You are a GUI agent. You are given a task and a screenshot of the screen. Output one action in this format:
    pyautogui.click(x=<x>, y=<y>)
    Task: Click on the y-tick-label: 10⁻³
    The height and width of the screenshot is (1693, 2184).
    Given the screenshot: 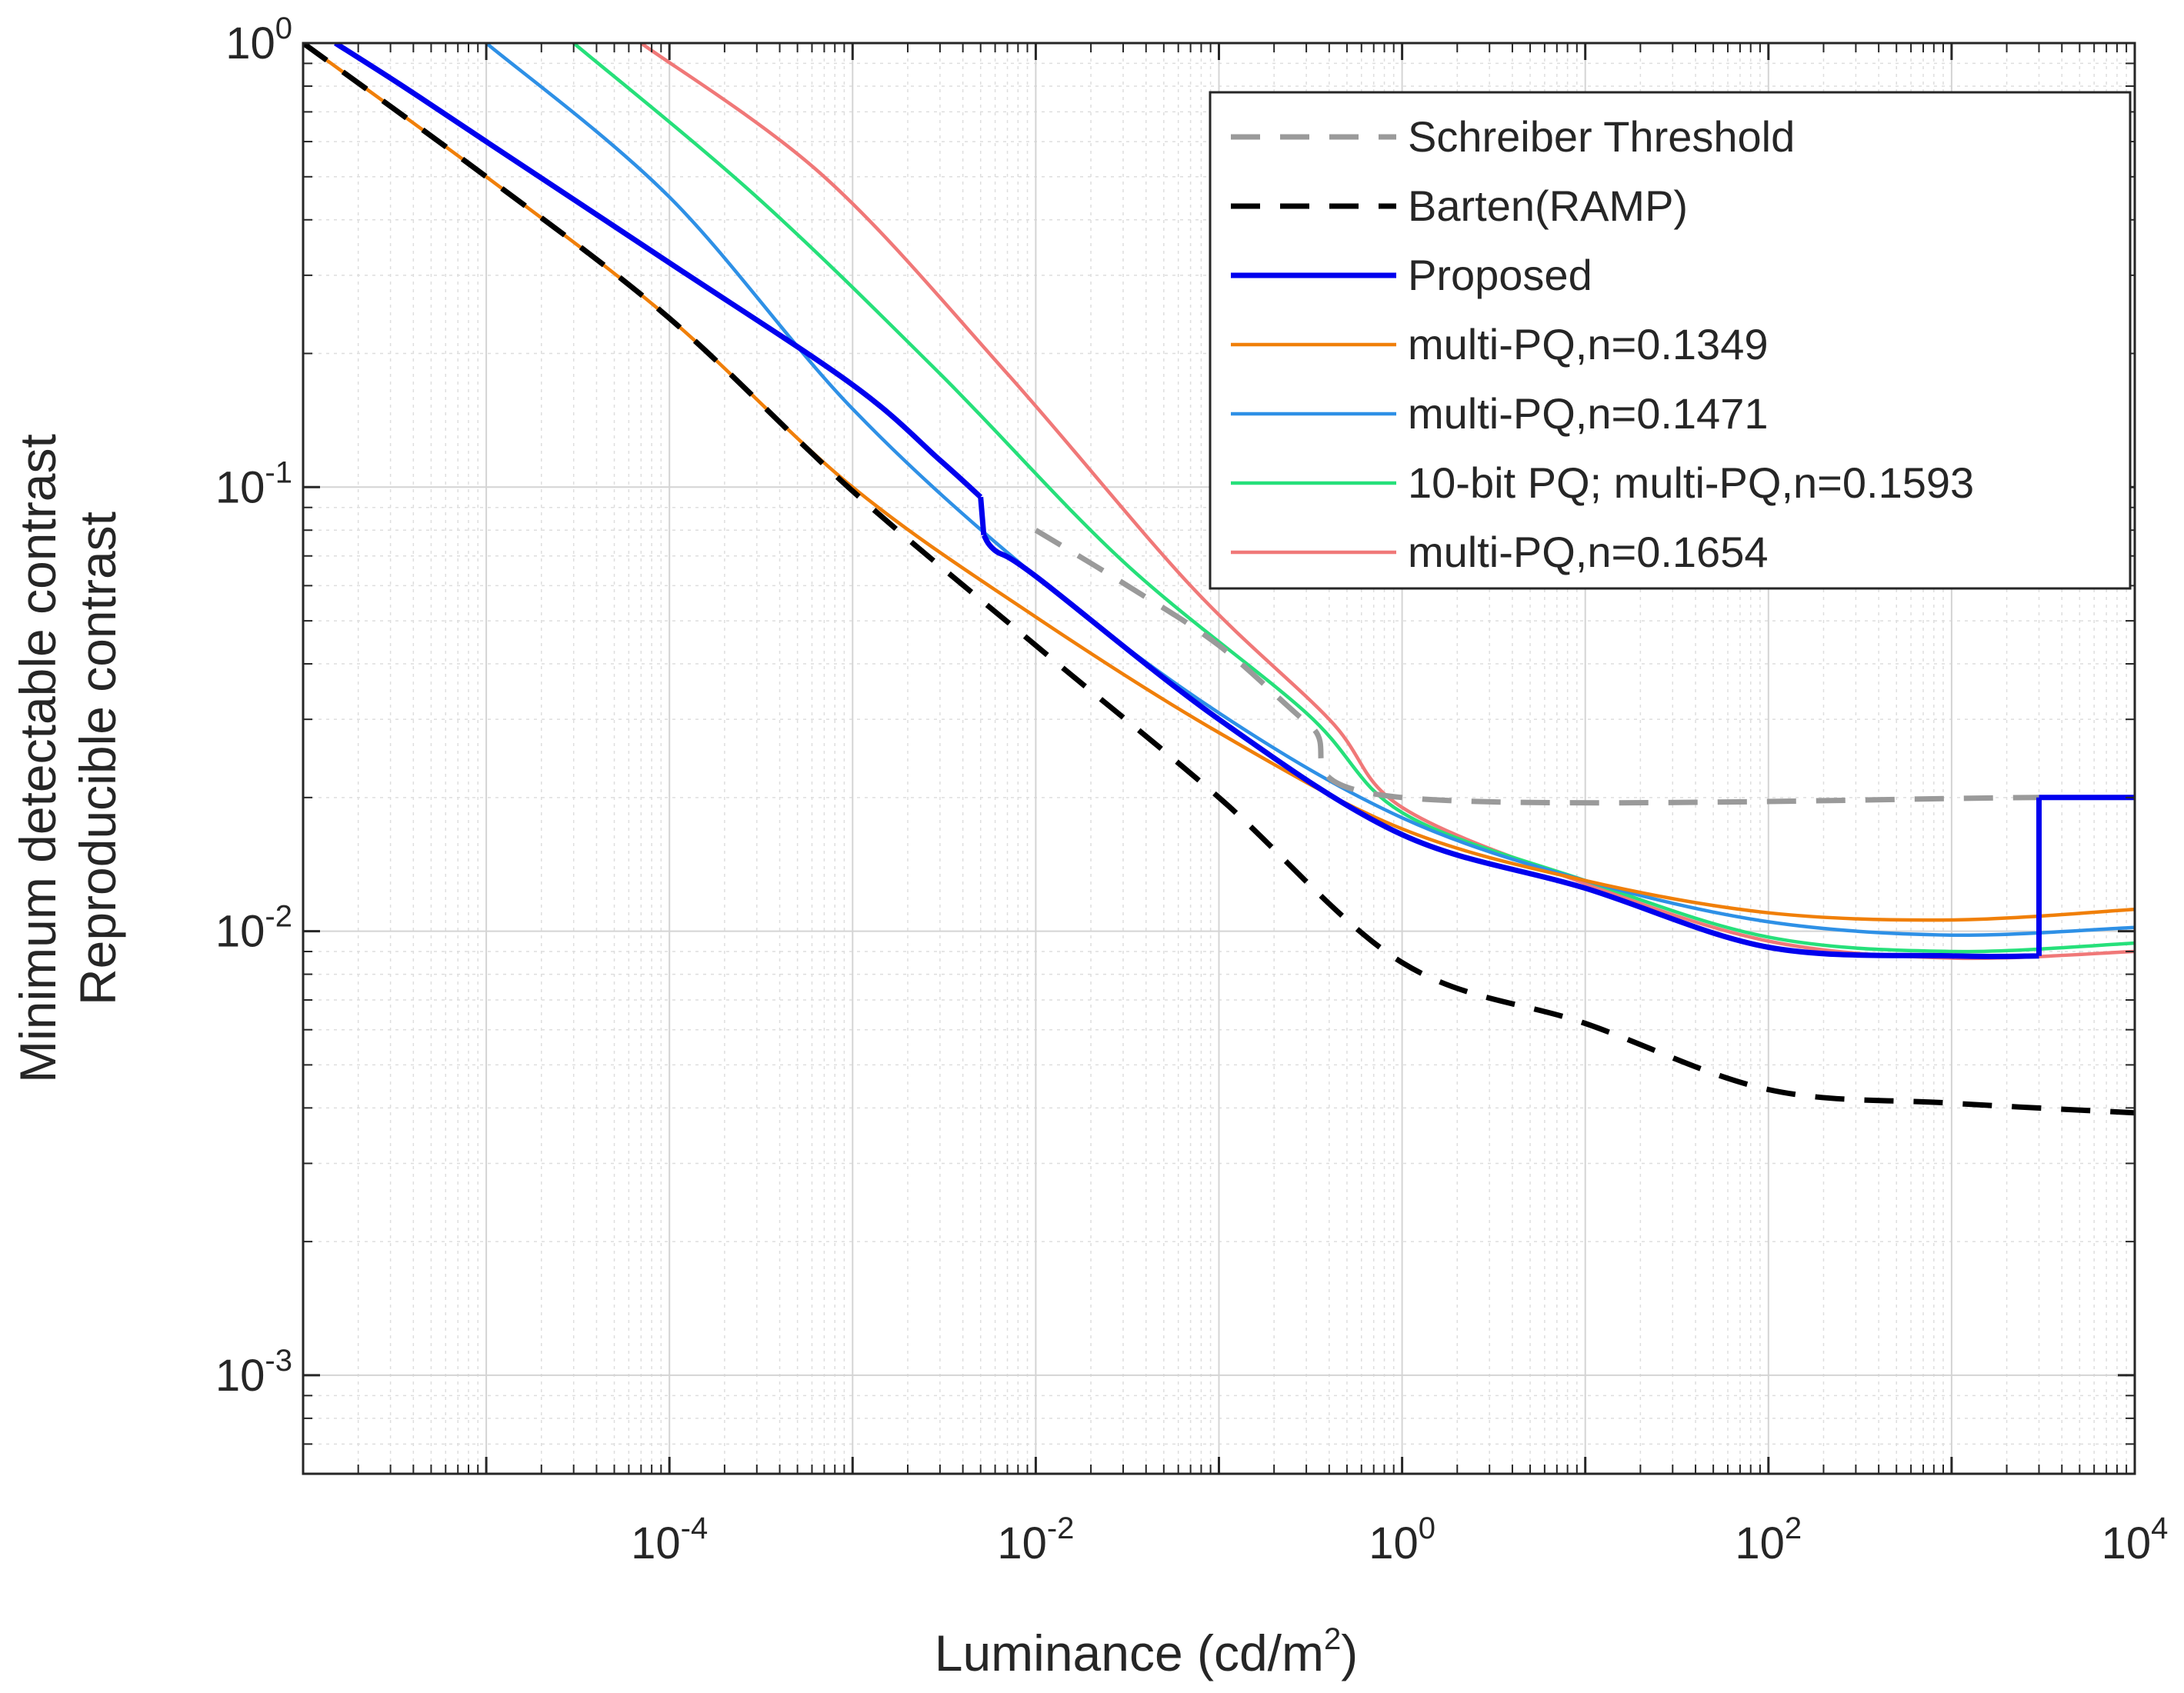 What is the action you would take?
    pyautogui.click(x=254, y=1372)
    